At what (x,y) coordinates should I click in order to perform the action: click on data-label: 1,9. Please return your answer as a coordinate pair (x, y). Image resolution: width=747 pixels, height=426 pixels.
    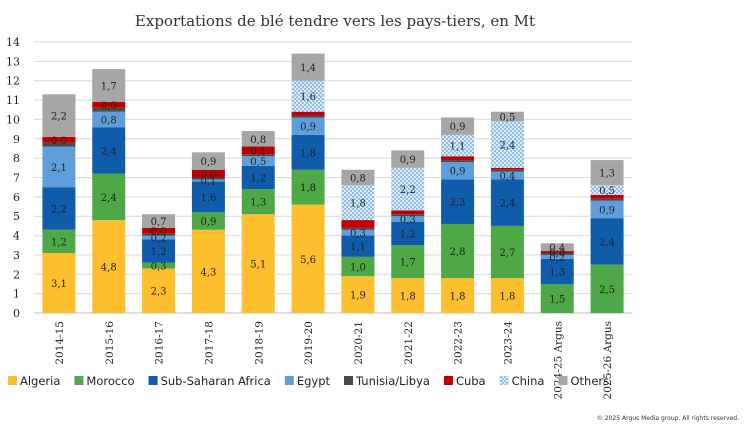
    Looking at the image, I should click on (358, 296).